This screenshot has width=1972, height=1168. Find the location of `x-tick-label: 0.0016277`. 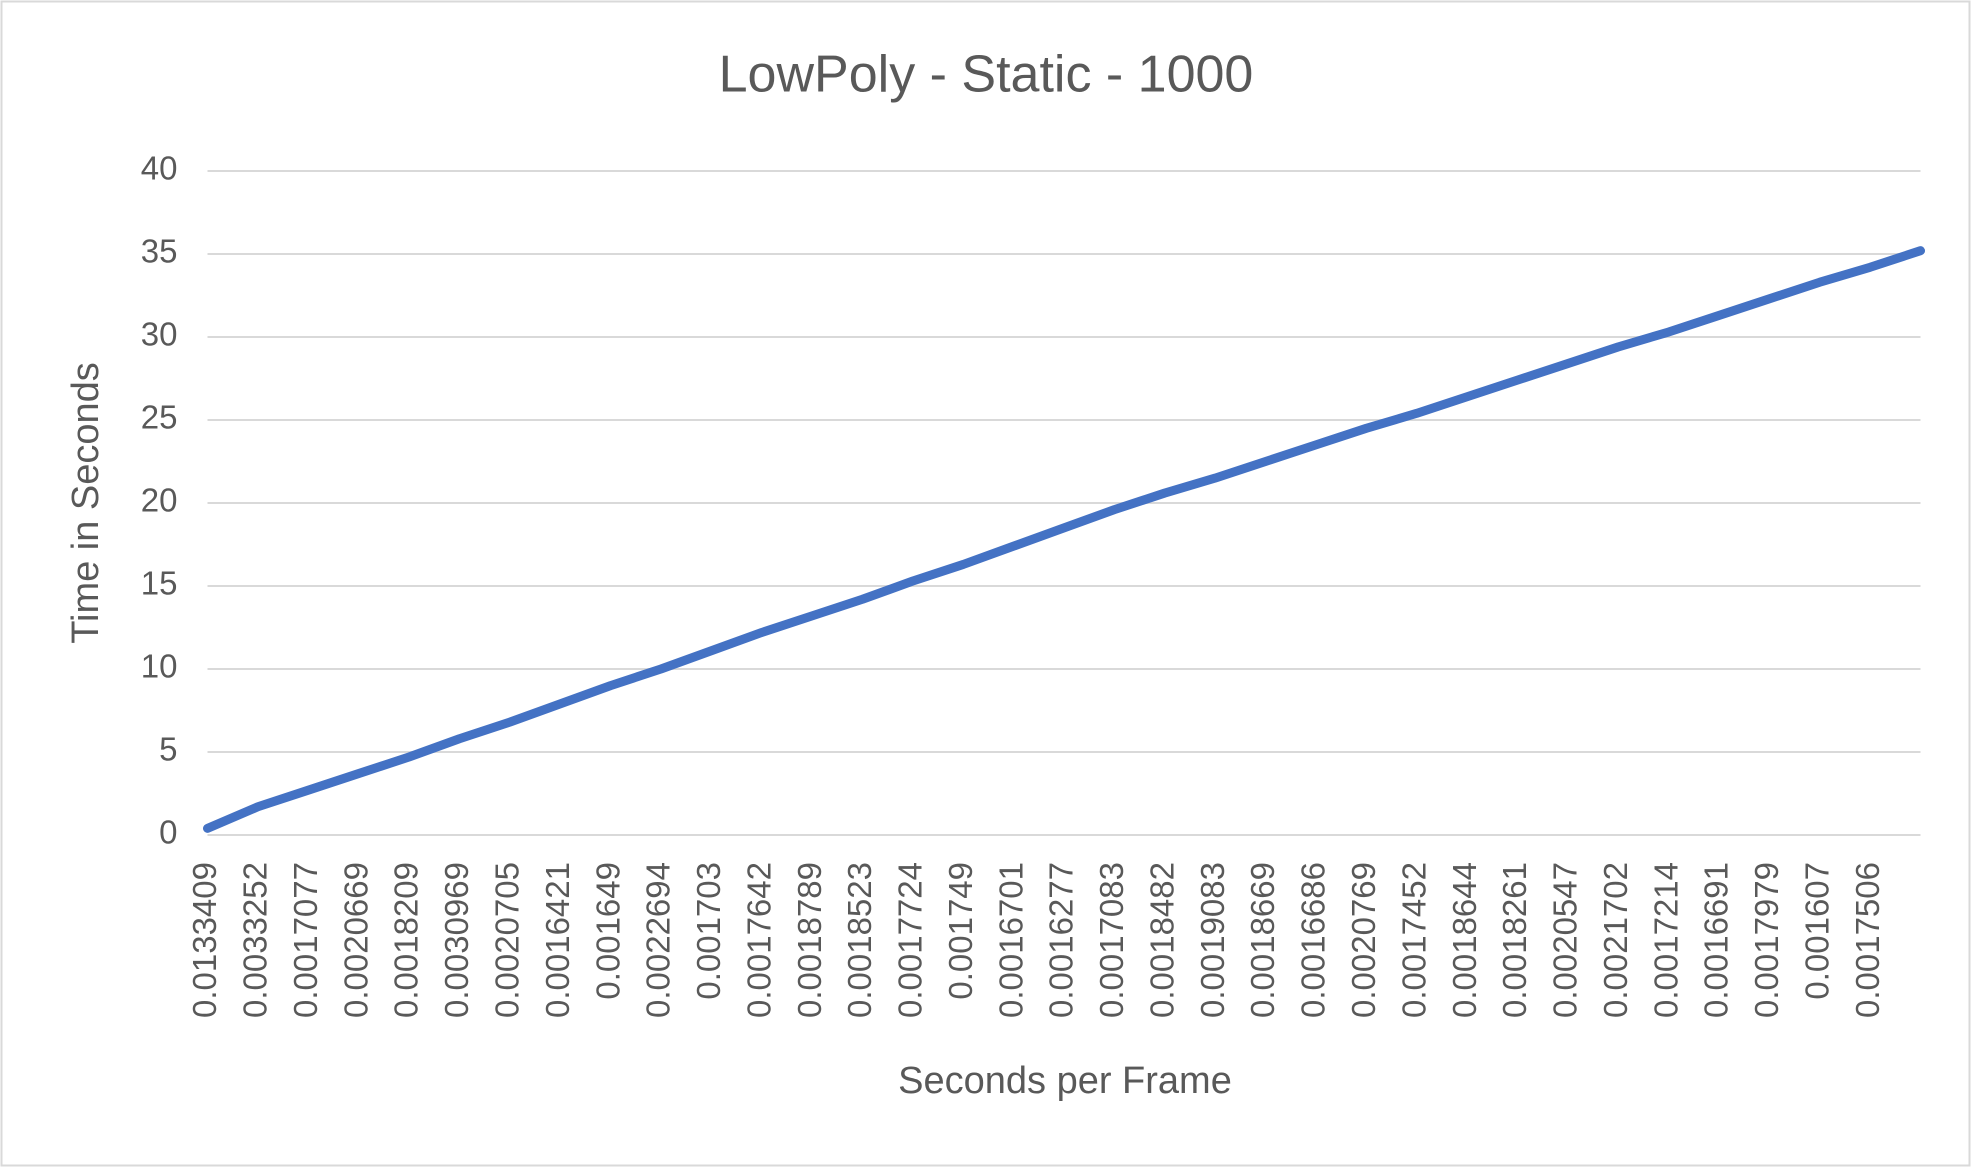

x-tick-label: 0.0016277 is located at coordinates (1061, 940).